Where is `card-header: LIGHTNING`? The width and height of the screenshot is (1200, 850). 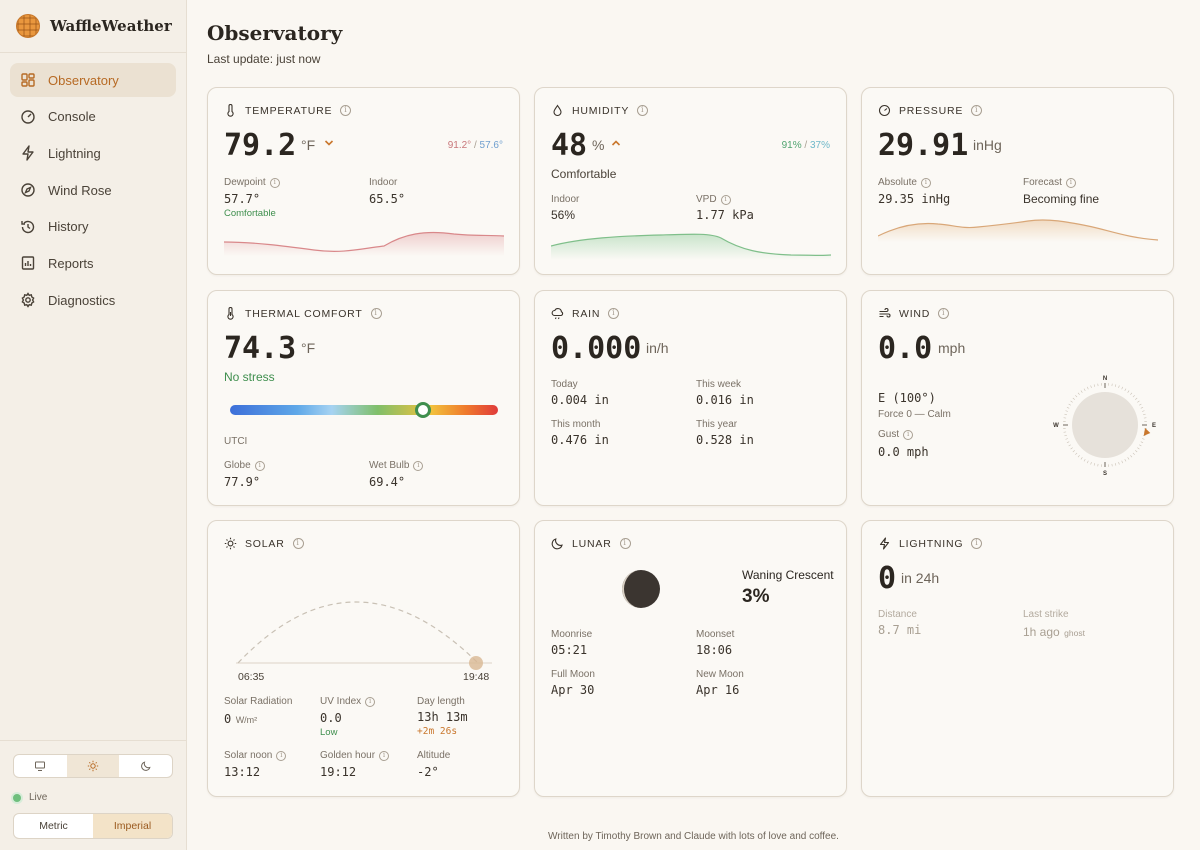 card-header: LIGHTNING is located at coordinates (930, 543).